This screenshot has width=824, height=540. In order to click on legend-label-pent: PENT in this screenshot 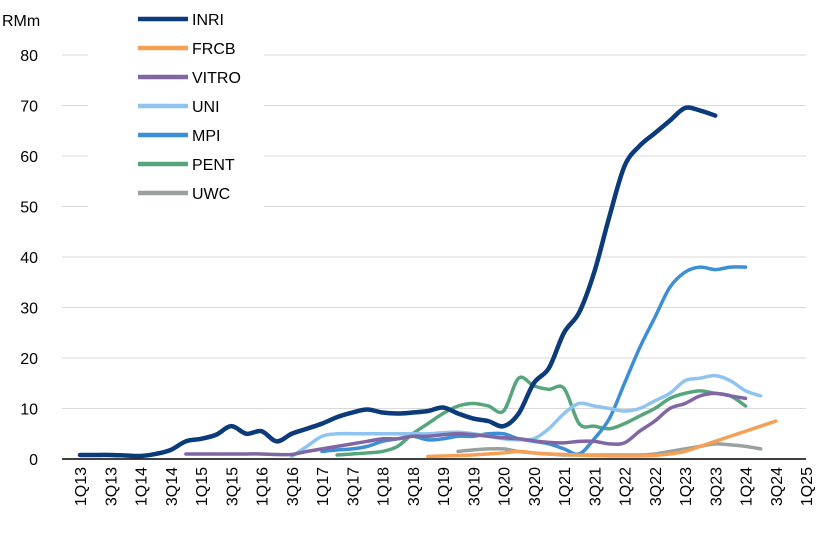, I will do `click(213, 165)`.